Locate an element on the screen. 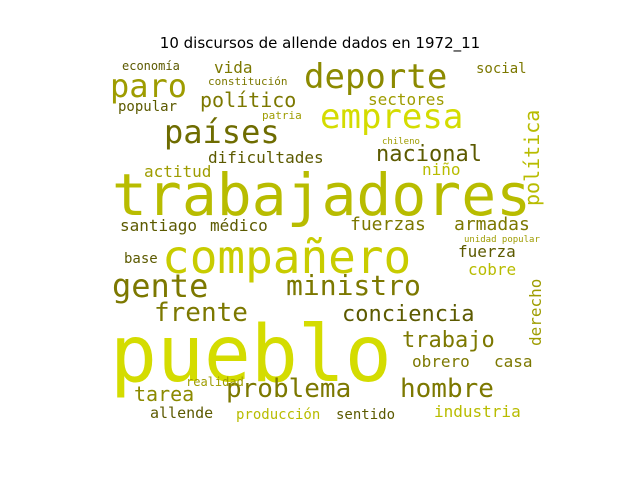 The image size is (640, 480). word: dificultades is located at coordinates (266, 157).